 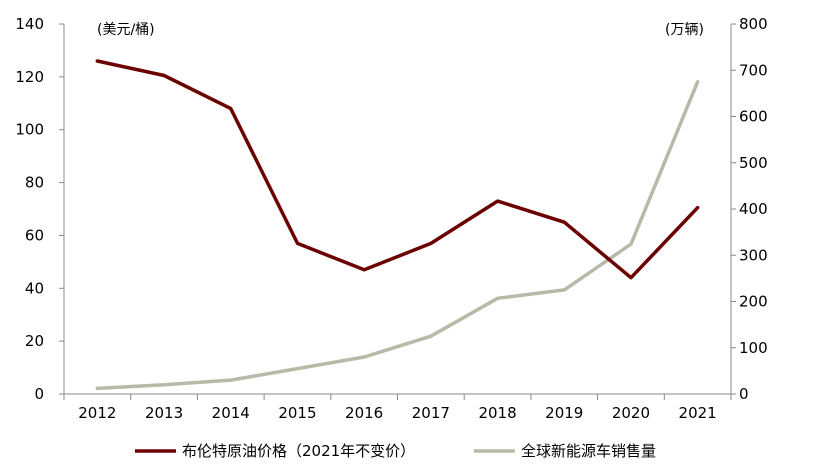 I want to click on y-right-tick-label: 300, so click(x=753, y=255).